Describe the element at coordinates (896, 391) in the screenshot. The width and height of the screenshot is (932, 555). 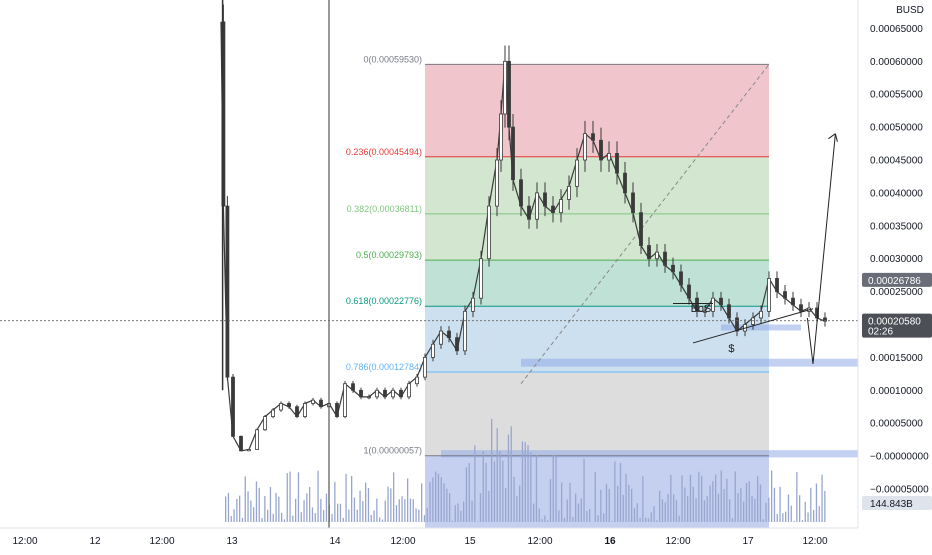
I see `y-tick-label: 0.00010000` at that location.